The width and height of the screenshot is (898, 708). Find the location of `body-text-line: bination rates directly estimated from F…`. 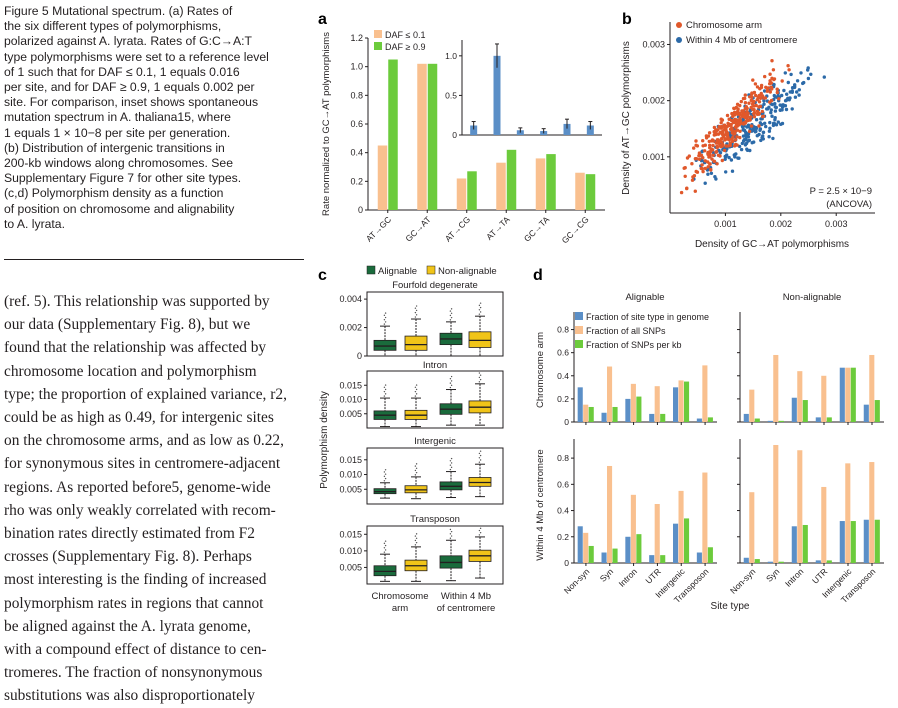

body-text-line: bination rates directly estimated from F… is located at coordinates (129, 534).